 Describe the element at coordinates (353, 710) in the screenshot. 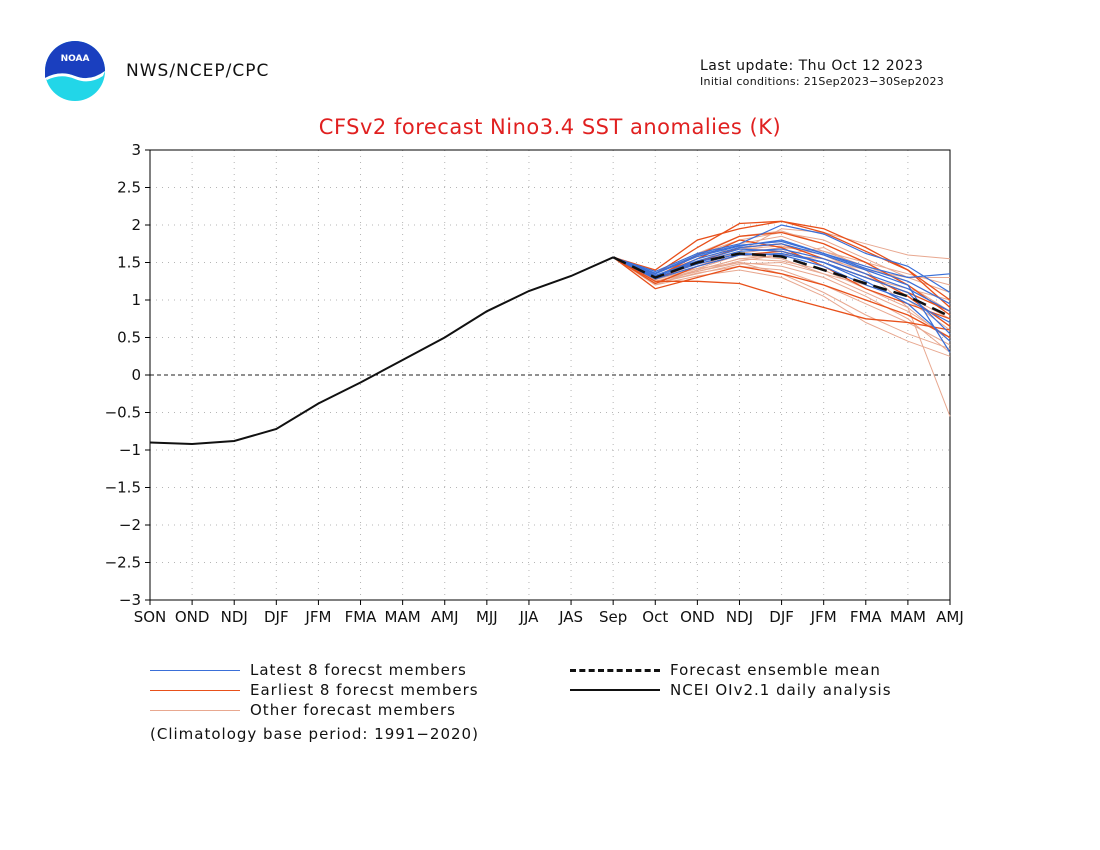

I see `legend-label-other: Other forecast members` at that location.